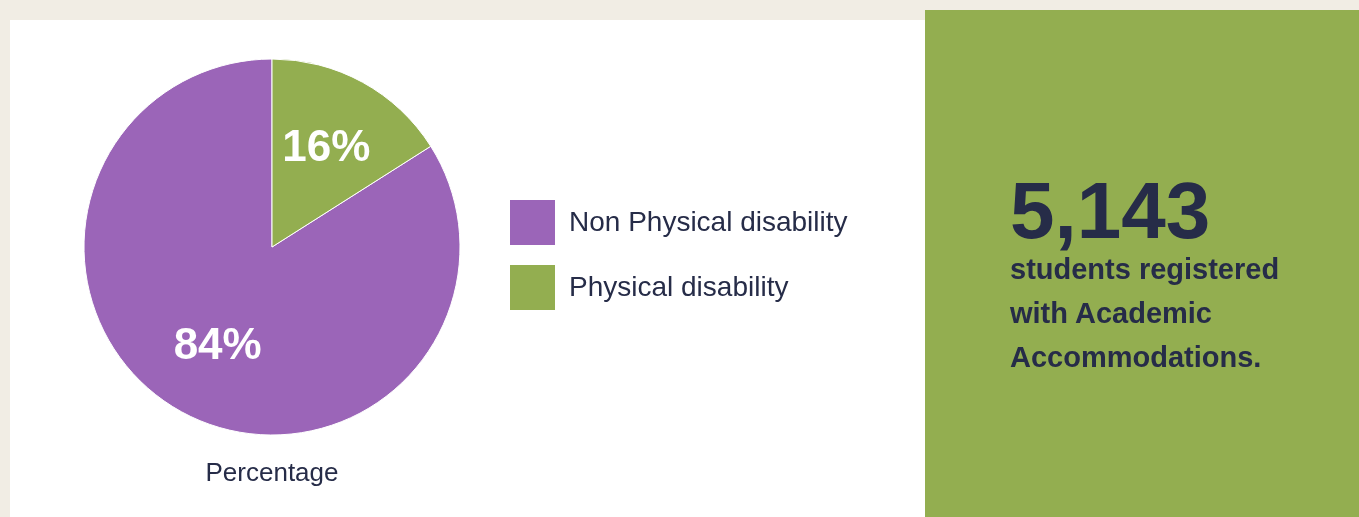 The height and width of the screenshot is (517, 1359). Describe the element at coordinates (679, 286) in the screenshot. I see `legend-label: Physical disability` at that location.